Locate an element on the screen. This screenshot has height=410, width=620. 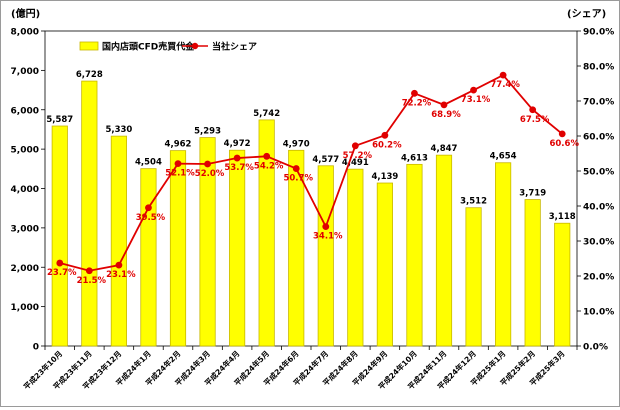
bar-value-label: 5,587 is located at coordinates (59, 120).